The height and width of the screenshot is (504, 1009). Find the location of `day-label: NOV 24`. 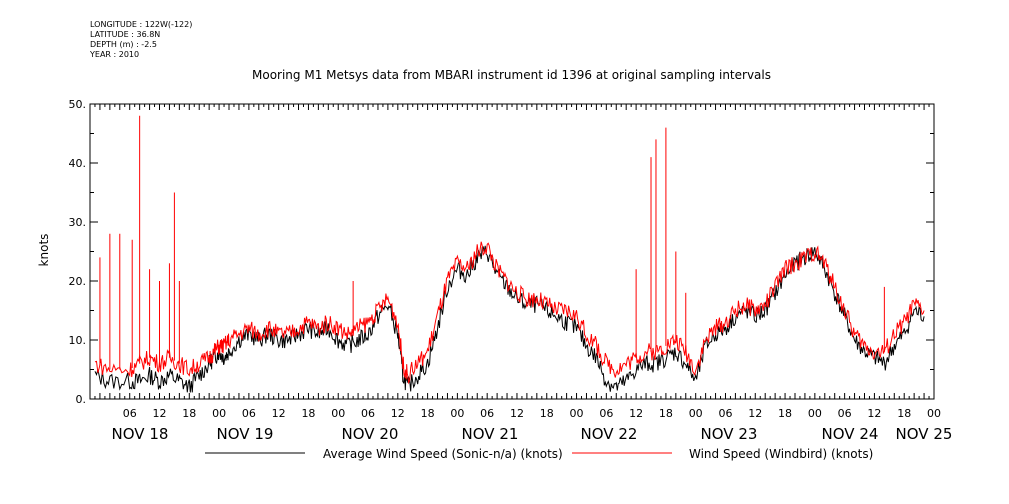

day-label: NOV 24 is located at coordinates (850, 434).